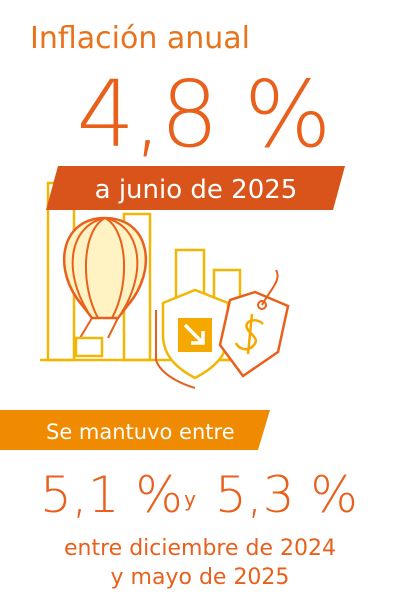 The height and width of the screenshot is (607, 400). Describe the element at coordinates (140, 432) in the screenshot. I see `range-label: Se mantuvo entre` at that location.